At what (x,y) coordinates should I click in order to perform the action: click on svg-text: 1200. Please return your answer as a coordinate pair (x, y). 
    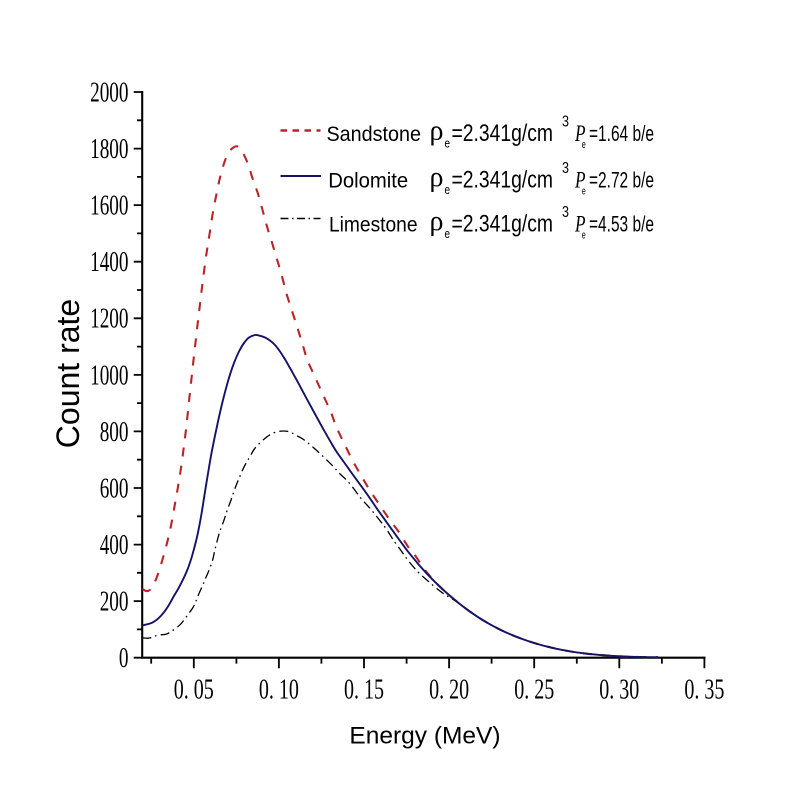
    Looking at the image, I should click on (109, 319).